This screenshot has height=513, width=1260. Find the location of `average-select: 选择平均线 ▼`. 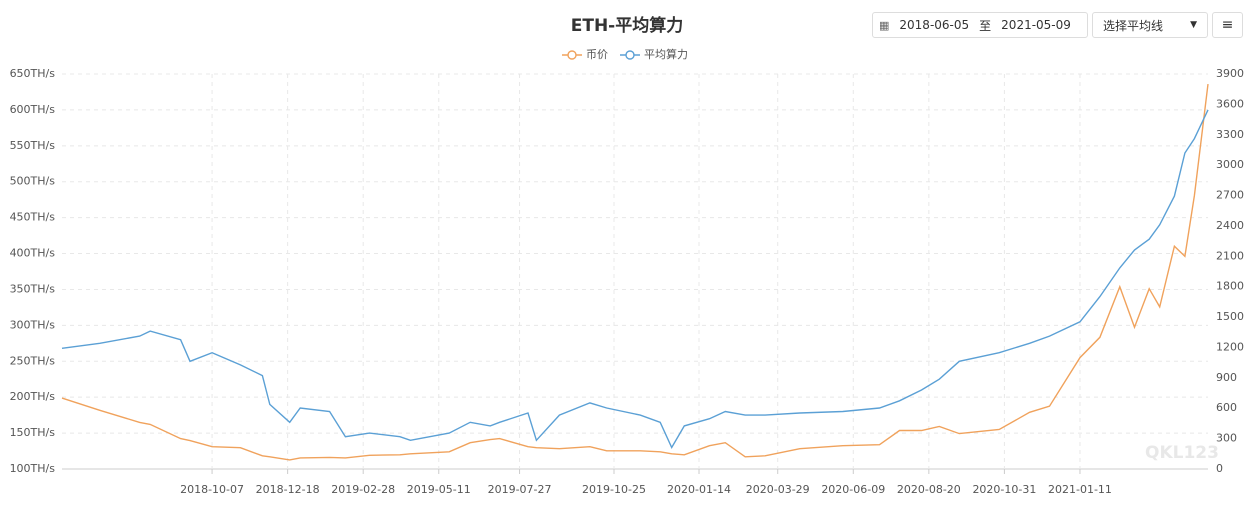

average-select: 选择平均线 ▼ is located at coordinates (1150, 25).